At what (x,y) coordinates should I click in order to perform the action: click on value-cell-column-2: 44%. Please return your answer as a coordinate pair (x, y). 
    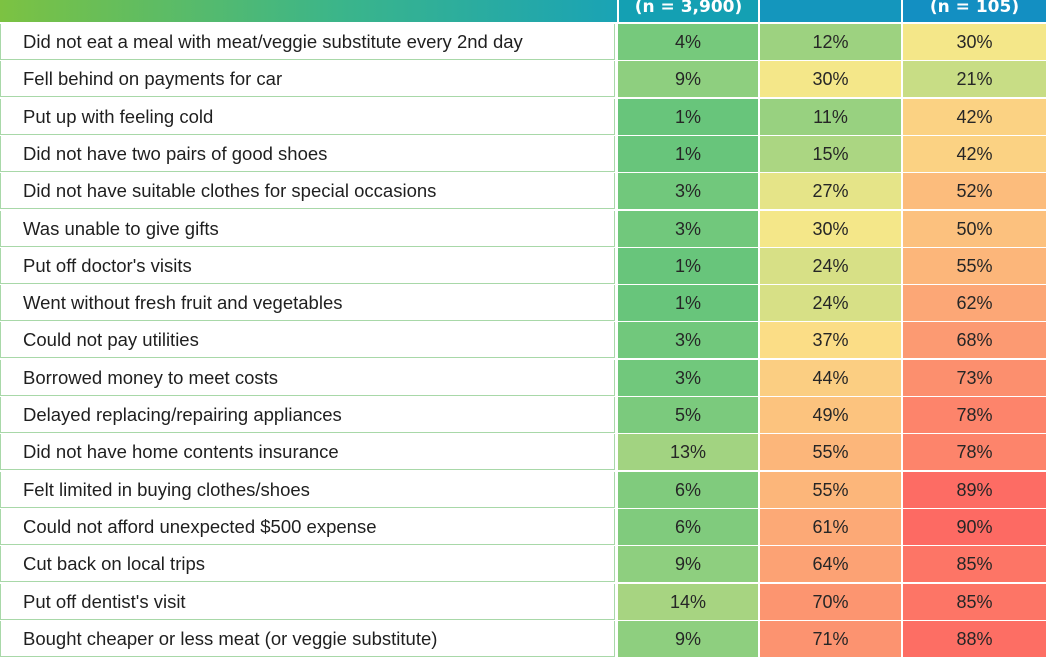
    Looking at the image, I should click on (830, 377).